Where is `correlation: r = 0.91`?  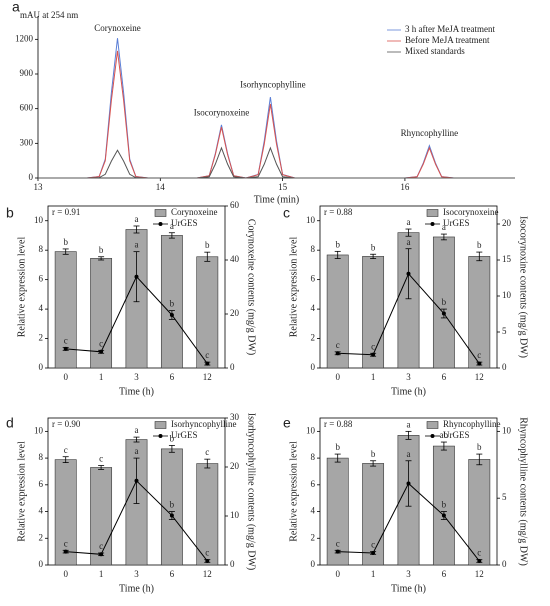 correlation: r = 0.91 is located at coordinates (66, 212).